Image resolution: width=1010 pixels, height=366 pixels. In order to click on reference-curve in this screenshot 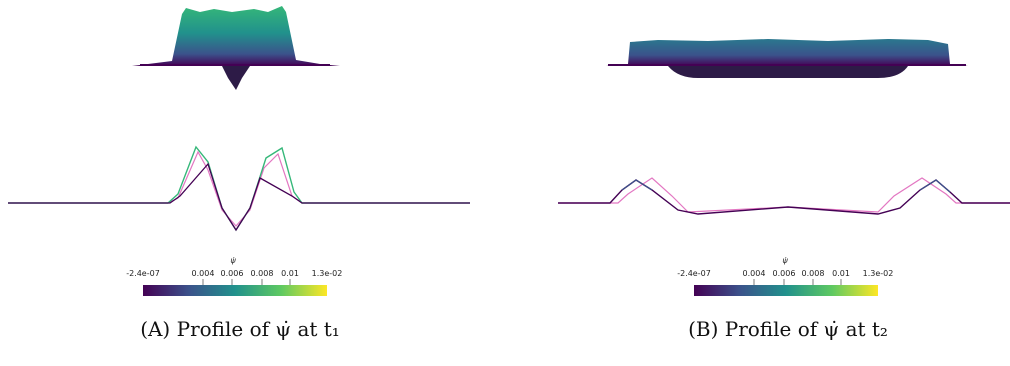, I will do `click(239, 188)`.